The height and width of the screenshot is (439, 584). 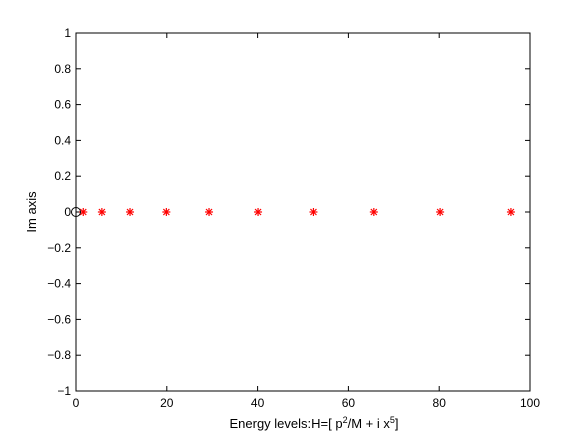 I want to click on data-marks, so click(x=293, y=212).